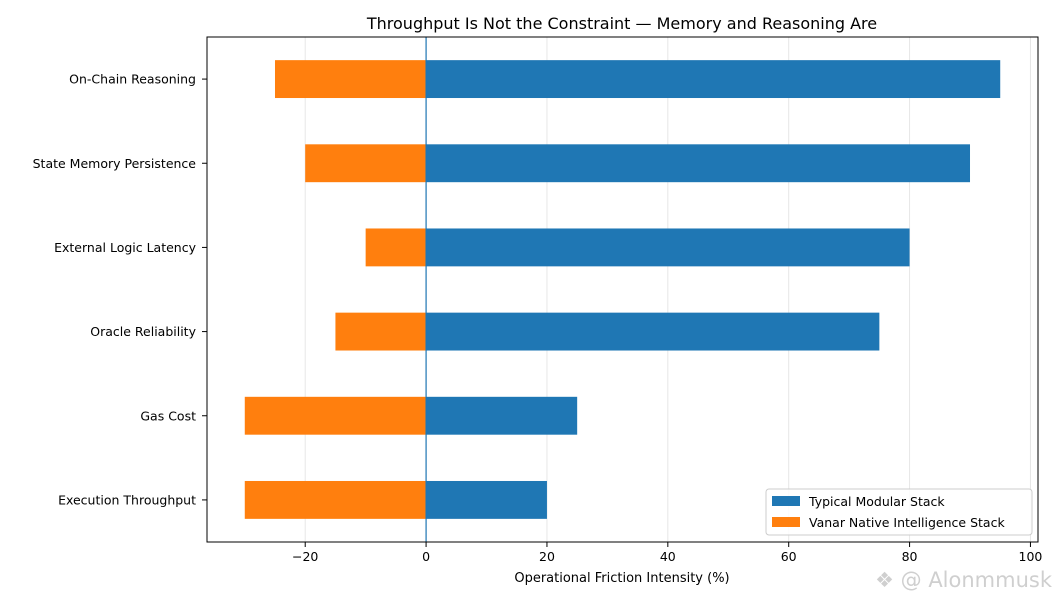 This screenshot has height=600, width=1060. Describe the element at coordinates (115, 163) in the screenshot. I see `y-tick-label: State Memory Persistence` at that location.